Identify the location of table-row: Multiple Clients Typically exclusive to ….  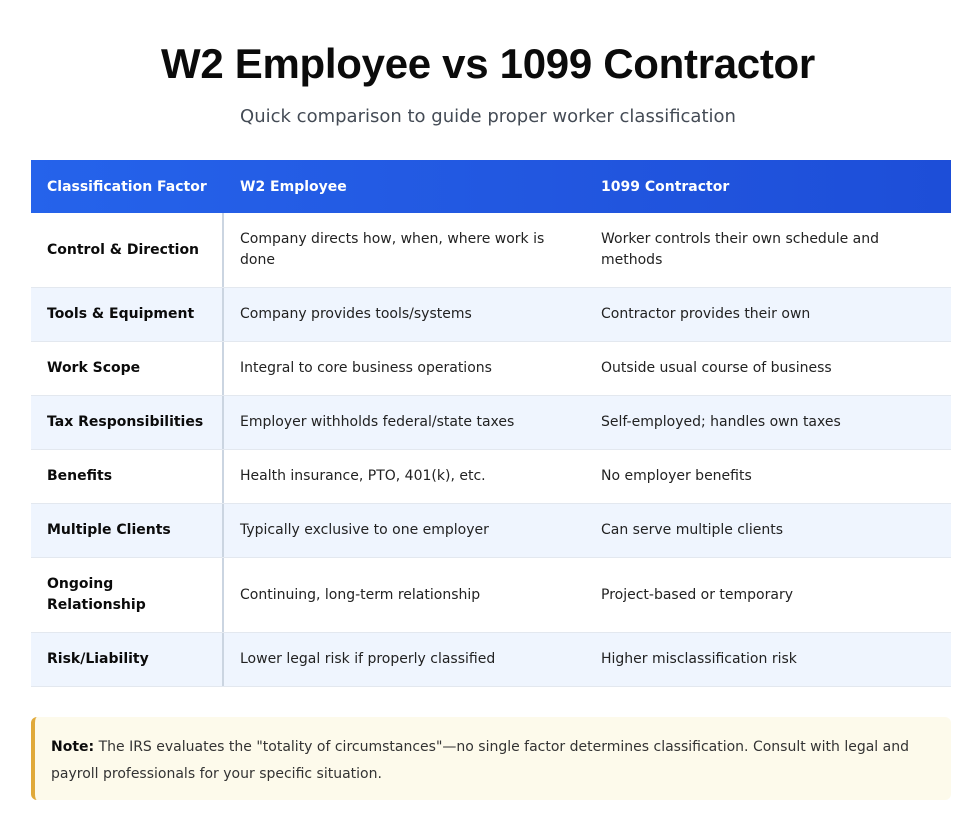
(491, 531).